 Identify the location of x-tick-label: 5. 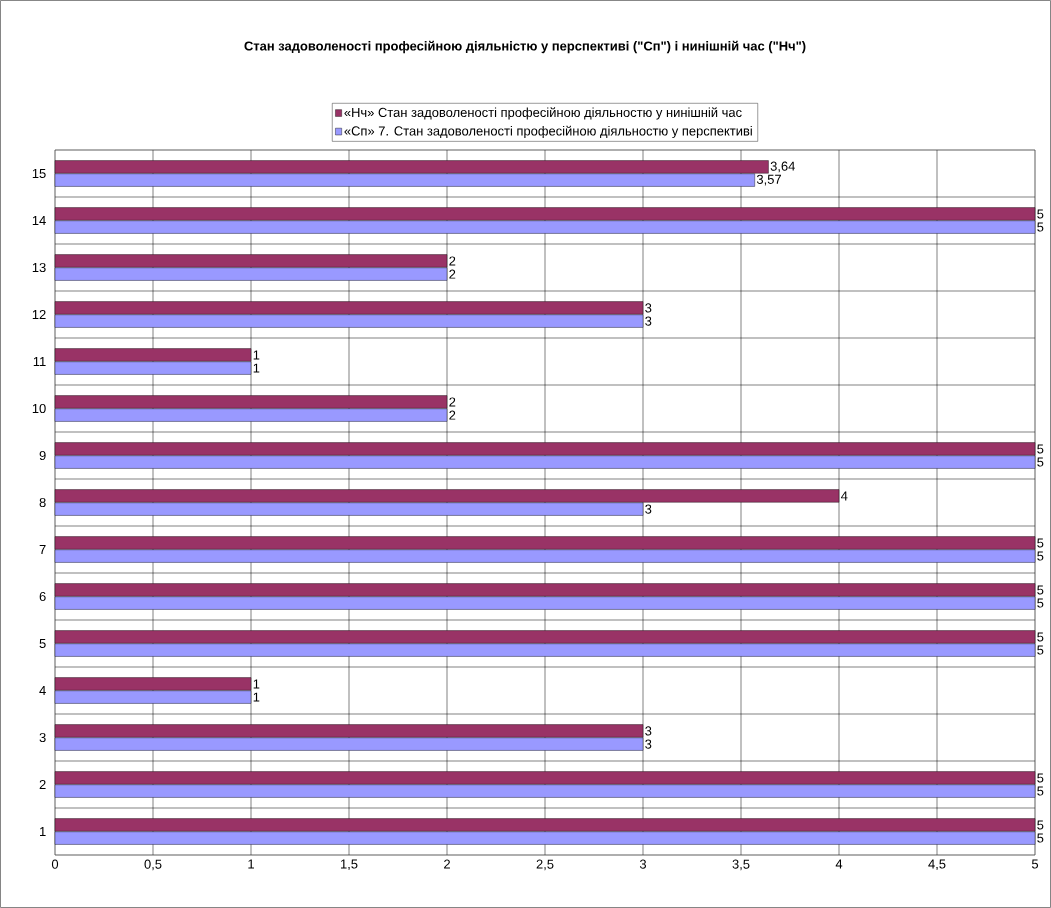
(1035, 864).